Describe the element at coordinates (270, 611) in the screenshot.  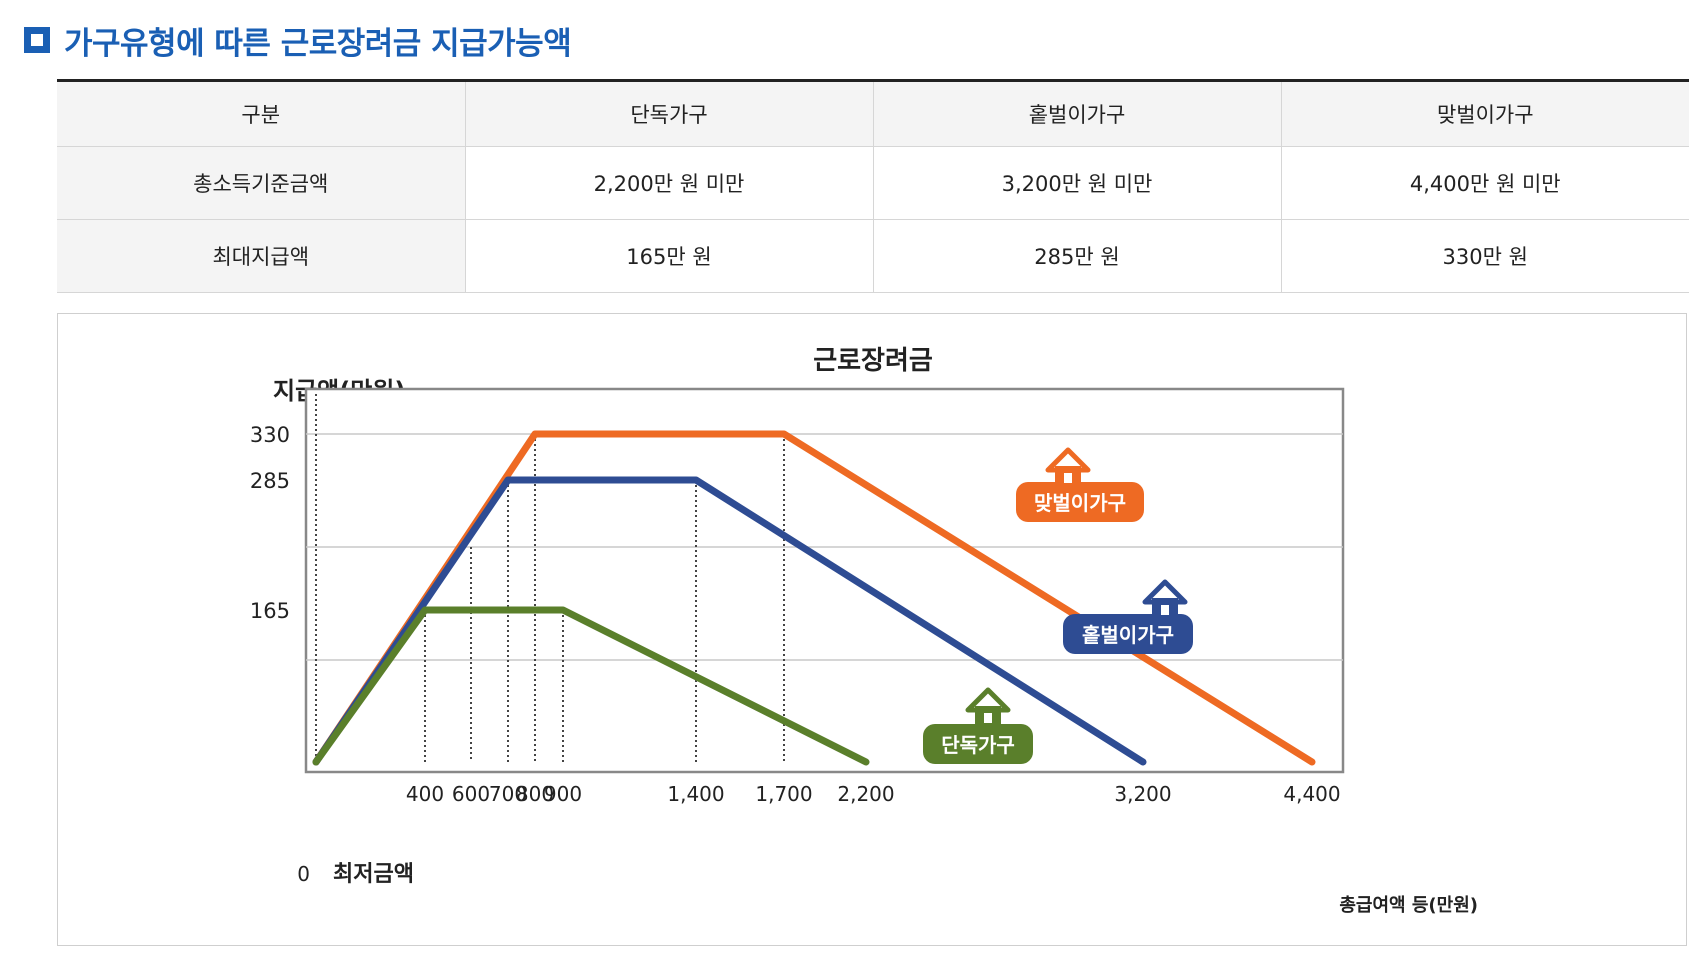
I see `y-tick-label: 165` at that location.